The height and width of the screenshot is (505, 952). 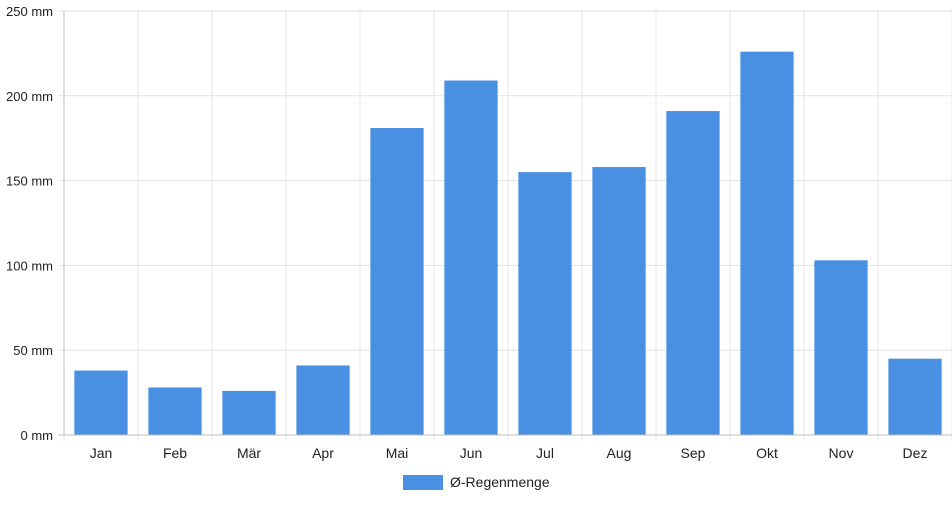 I want to click on bar-nov, so click(x=841, y=347).